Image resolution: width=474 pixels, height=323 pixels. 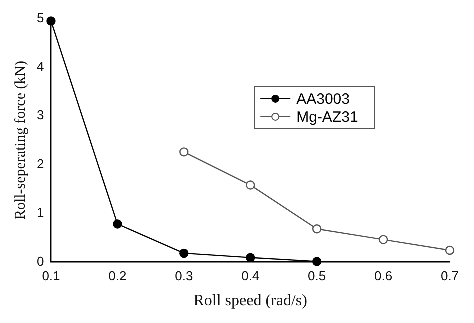 I want to click on x-tick-label: 0.6, so click(x=383, y=276).